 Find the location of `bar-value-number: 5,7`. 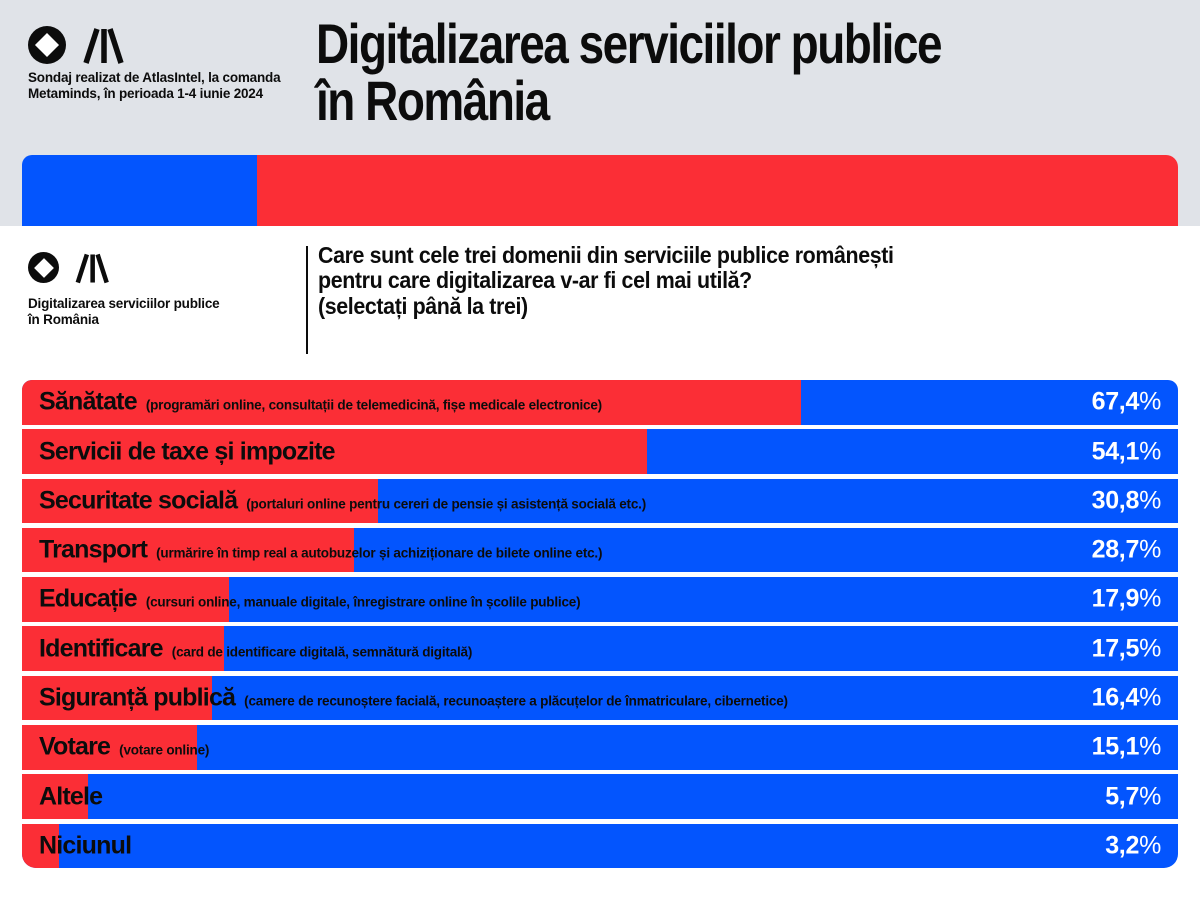

bar-value-number: 5,7 is located at coordinates (1122, 796).